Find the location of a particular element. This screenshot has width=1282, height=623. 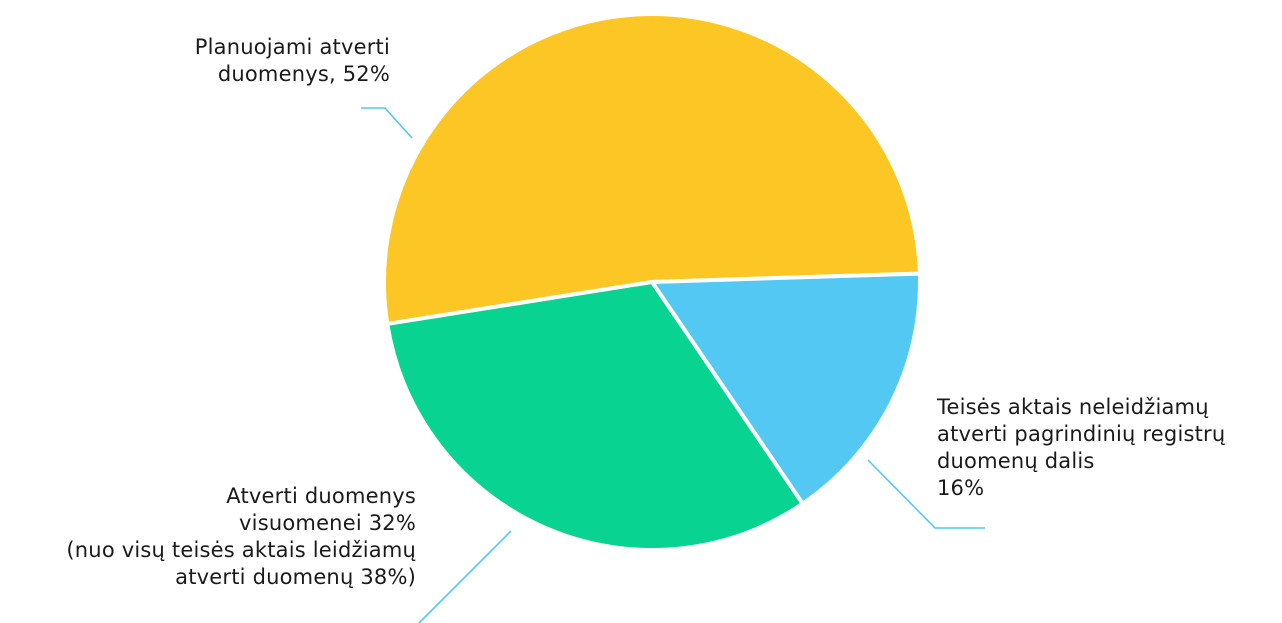

slice-label-line: atverti duomenų 38%) is located at coordinates (295, 577).